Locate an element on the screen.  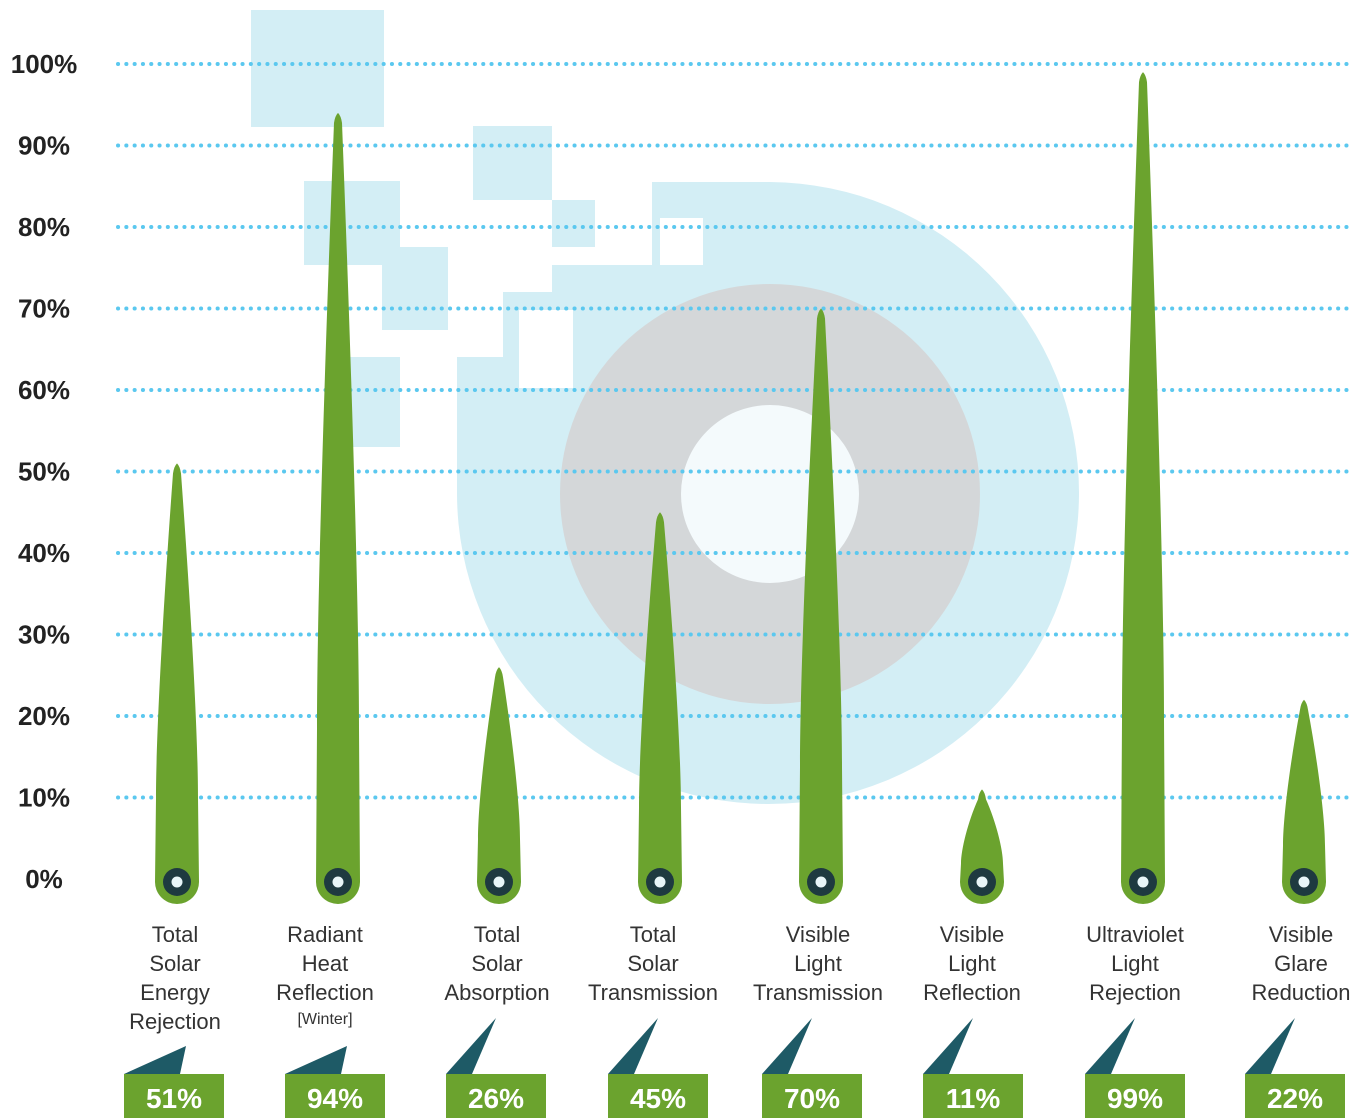
value-label: 45% is located at coordinates (658, 1098).